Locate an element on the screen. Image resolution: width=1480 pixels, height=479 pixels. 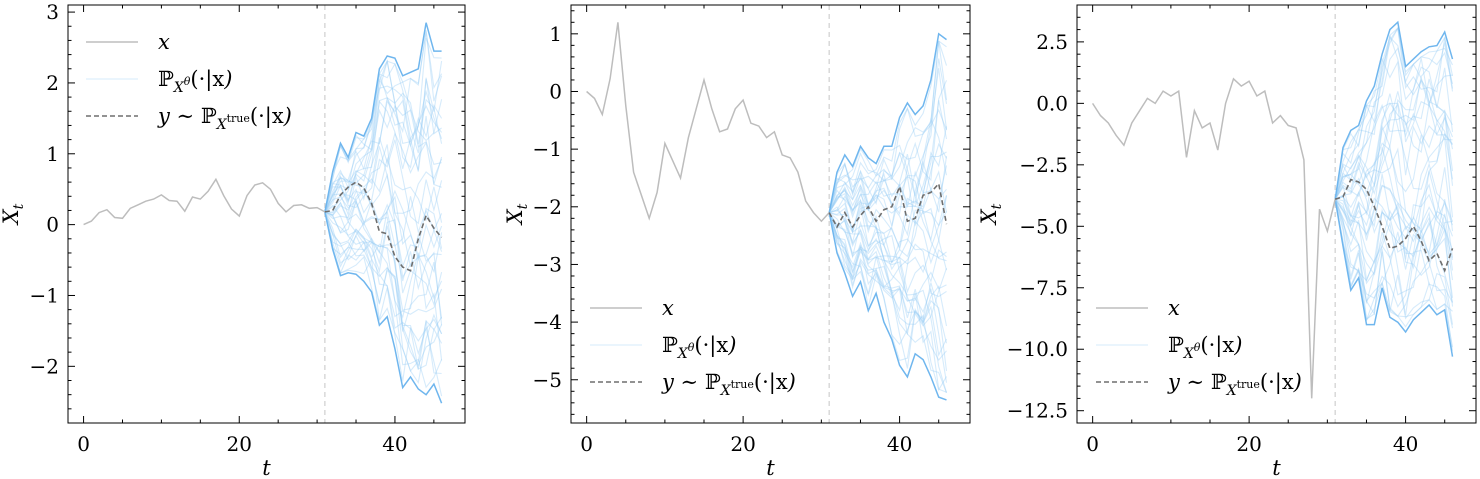
context-series-line is located at coordinates (204, 201).